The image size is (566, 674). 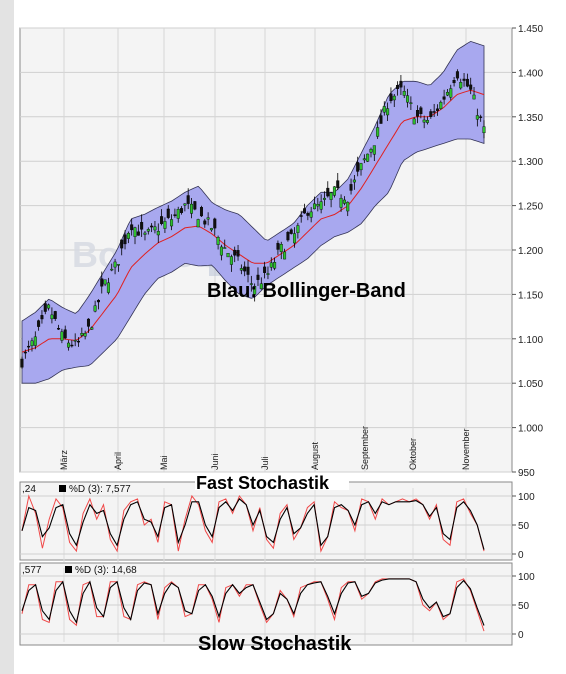 I want to click on fast-stochastic-tick-label: 50, so click(x=524, y=526).